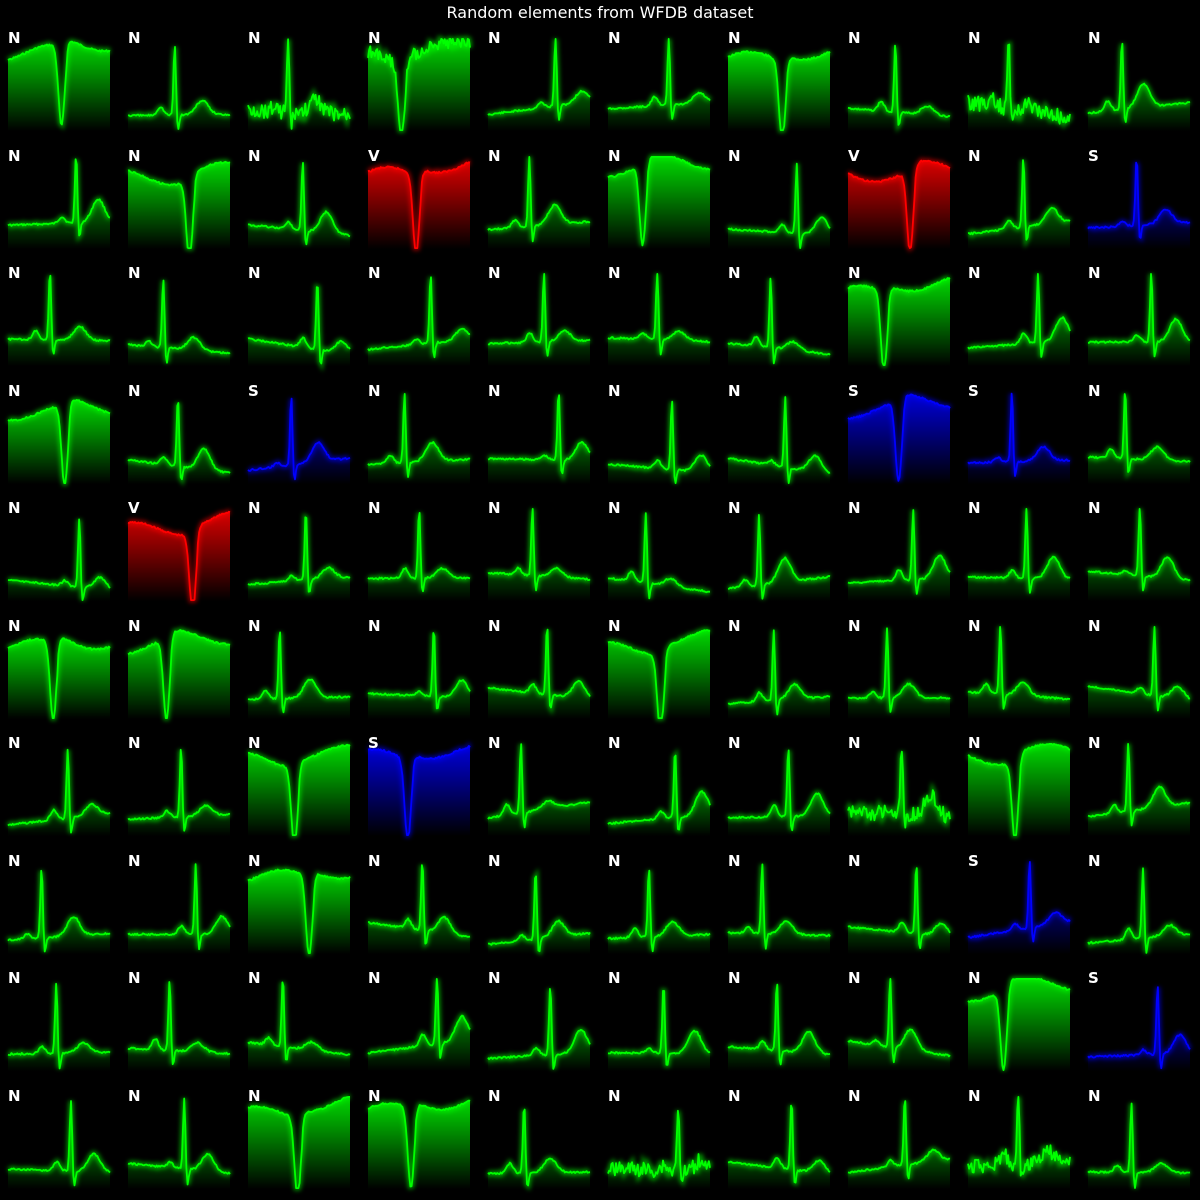 This screenshot has width=1200, height=1200. Describe the element at coordinates (134, 508) in the screenshot. I see `cell-class-label: V` at that location.